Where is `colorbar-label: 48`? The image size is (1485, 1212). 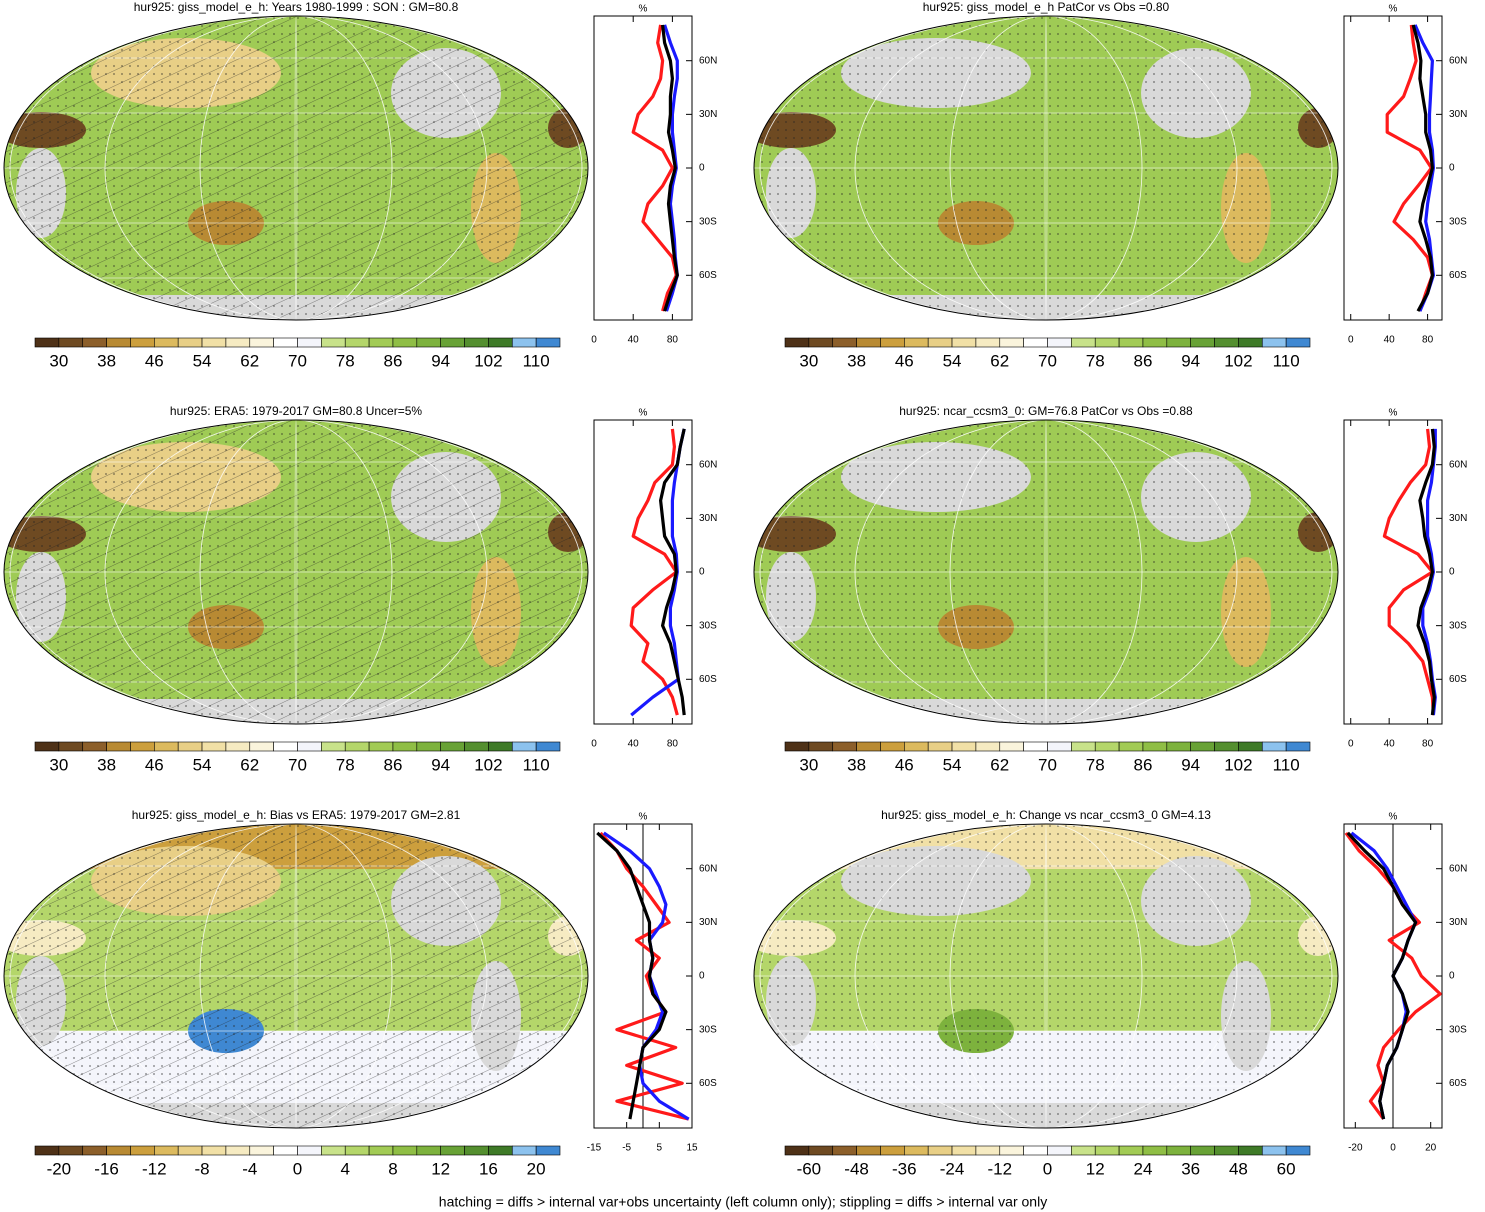
colorbar-label: 48 is located at coordinates (1238, 1168).